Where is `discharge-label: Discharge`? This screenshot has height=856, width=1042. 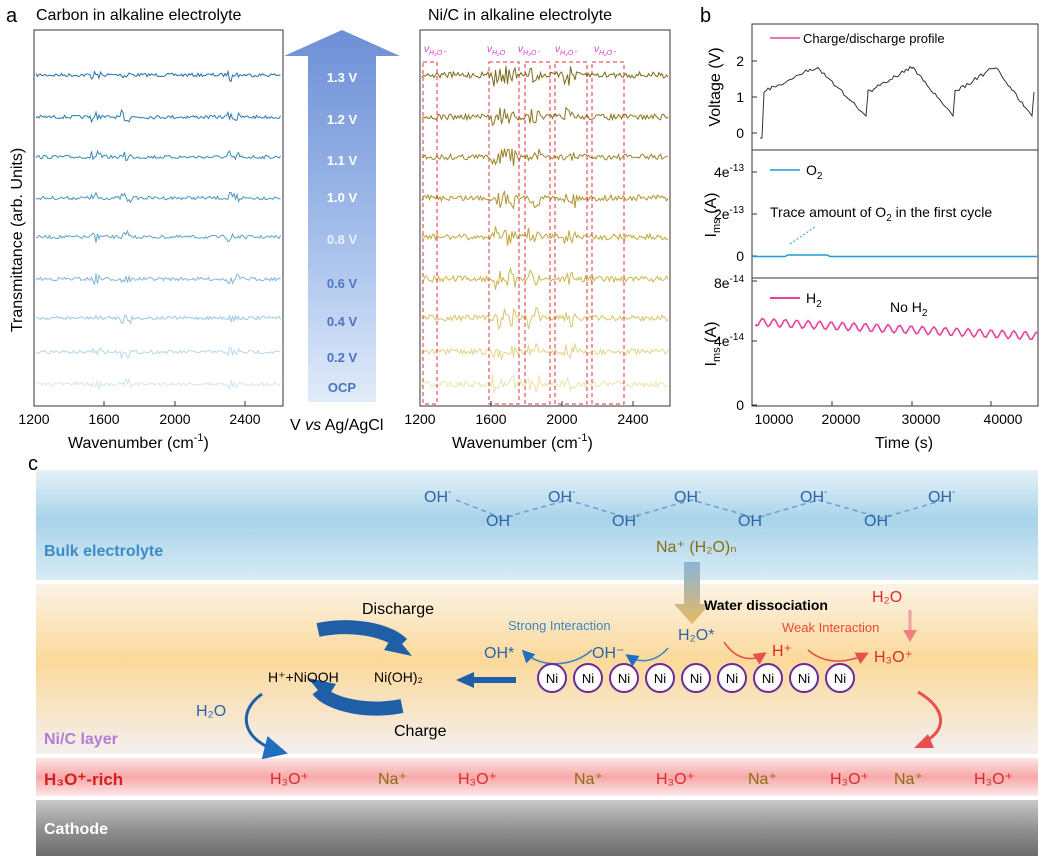 discharge-label: Discharge is located at coordinates (398, 609).